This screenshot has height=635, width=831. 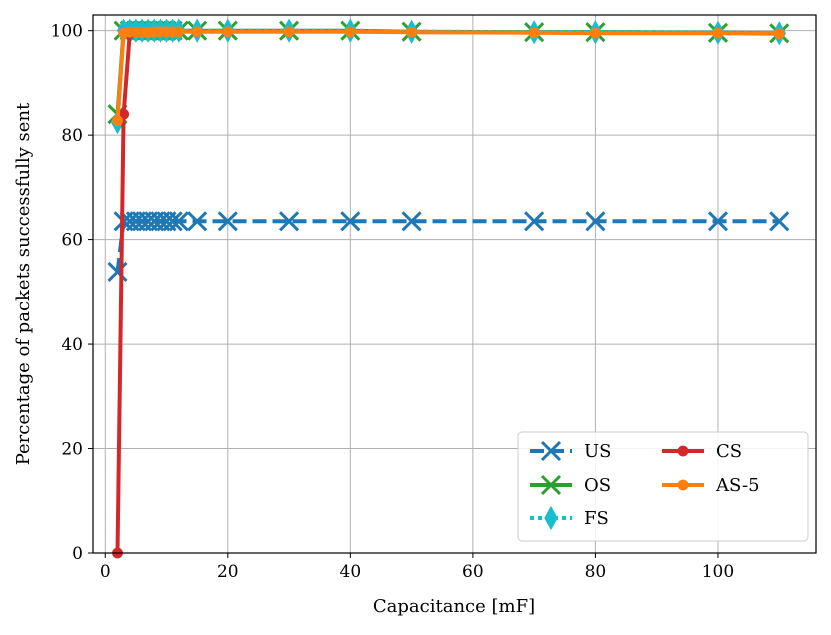 What do you see at coordinates (702, 451) in the screenshot?
I see `legend-item-cs: CS` at bounding box center [702, 451].